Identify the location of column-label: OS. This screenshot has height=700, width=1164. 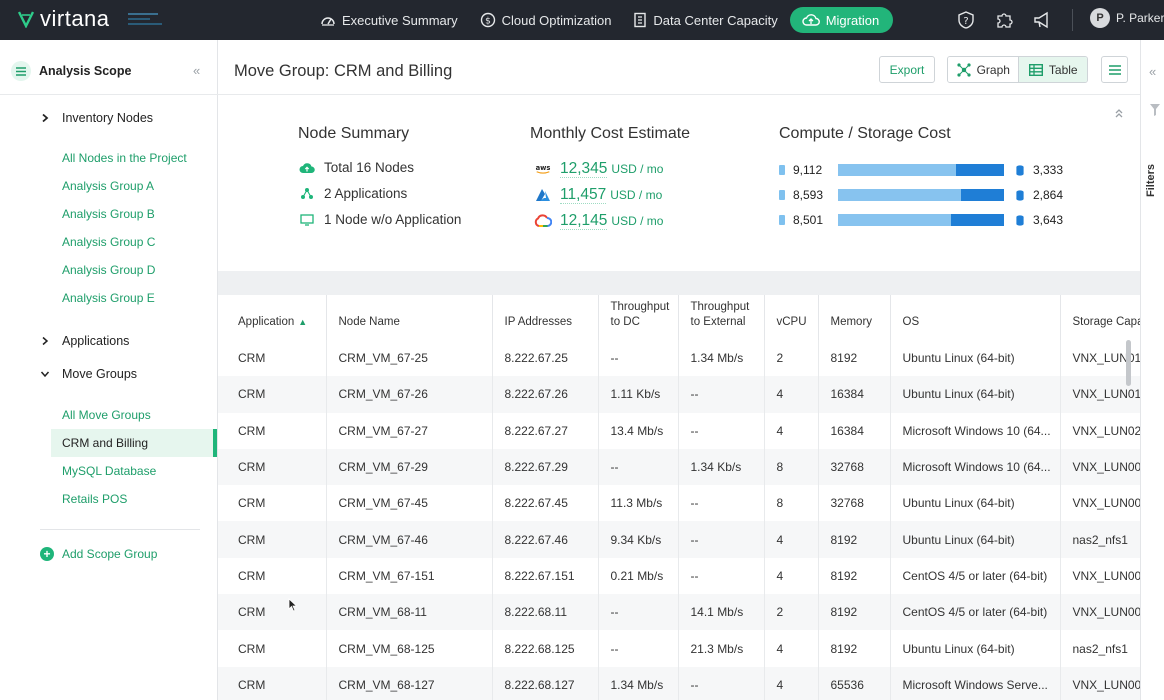
(911, 322).